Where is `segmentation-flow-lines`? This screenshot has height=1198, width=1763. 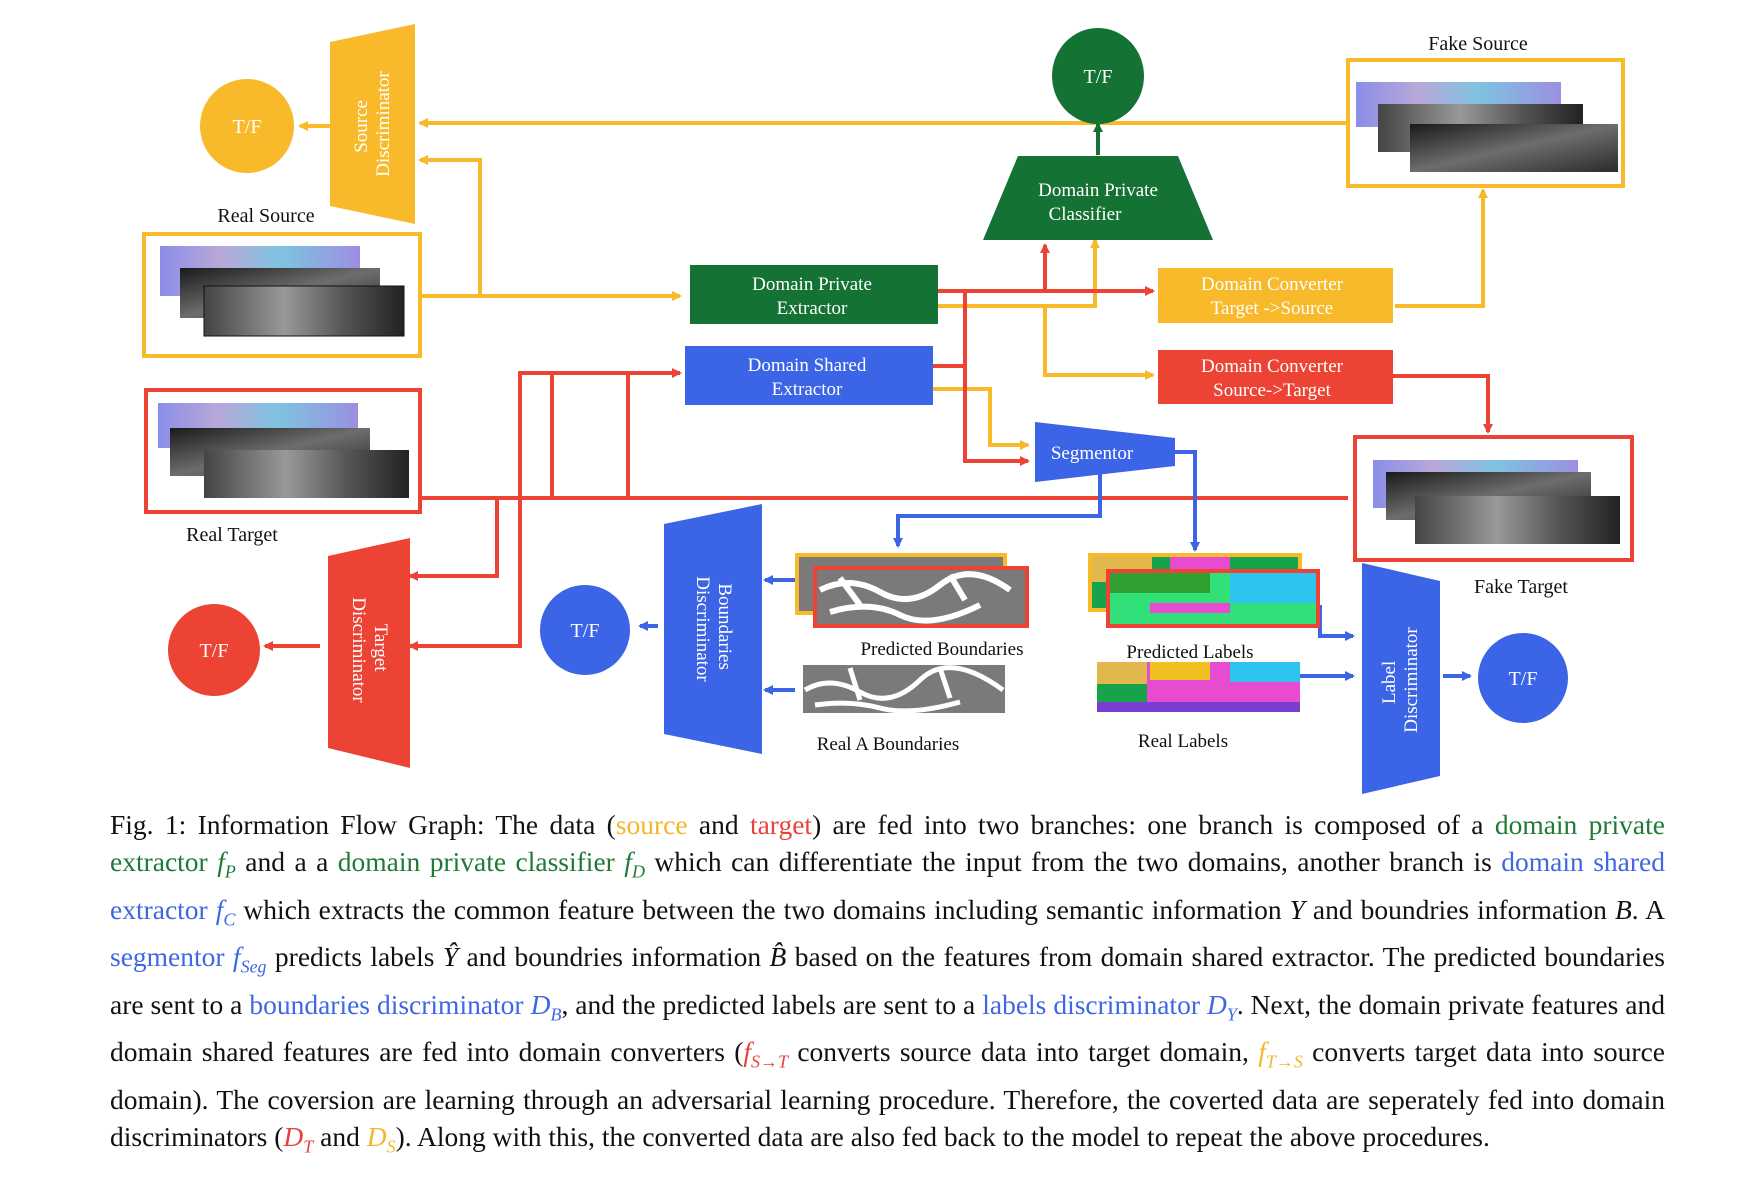 segmentation-flow-lines is located at coordinates (1055, 572).